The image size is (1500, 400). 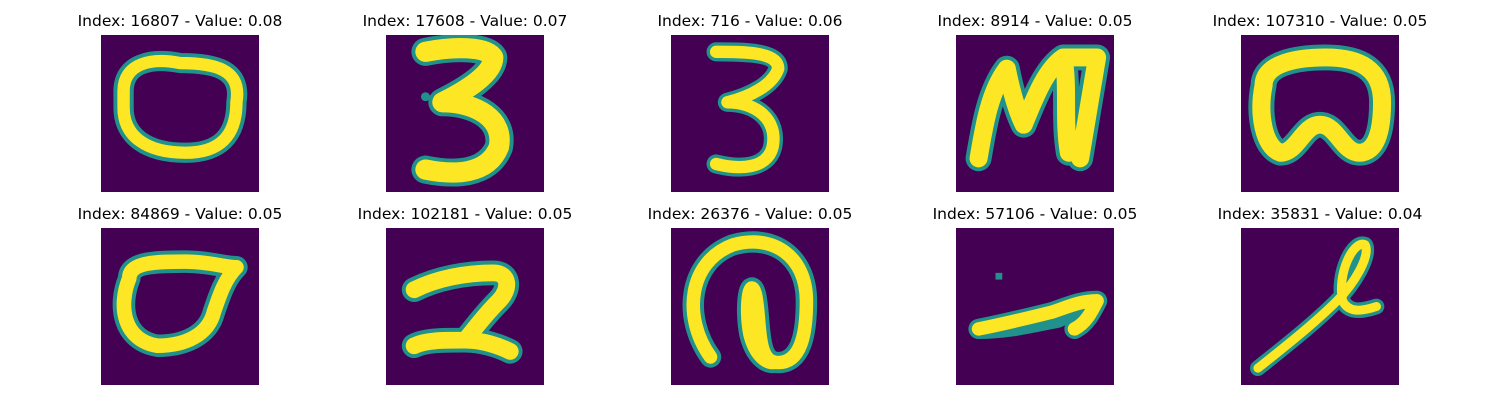 What do you see at coordinates (750, 306) in the screenshot?
I see `handwritten-symbol-image` at bounding box center [750, 306].